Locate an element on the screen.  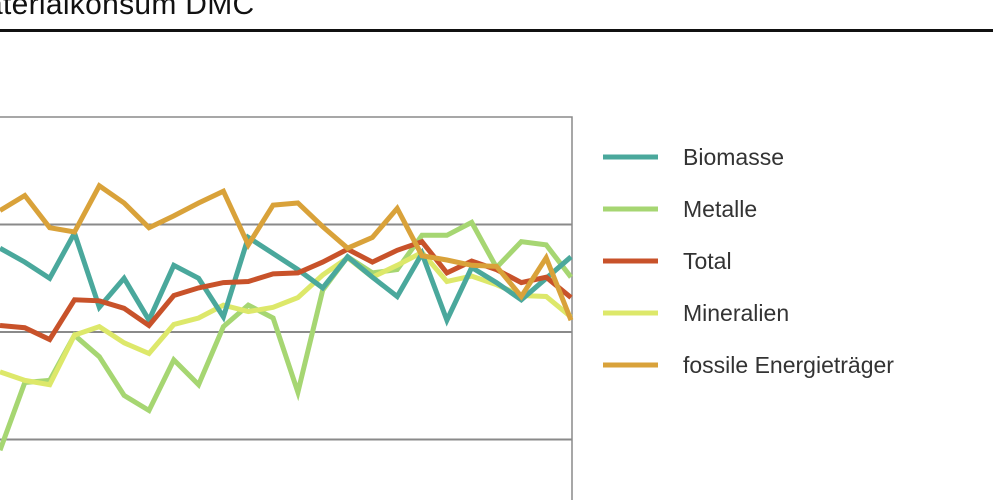
series-line-total is located at coordinates (286, 290).